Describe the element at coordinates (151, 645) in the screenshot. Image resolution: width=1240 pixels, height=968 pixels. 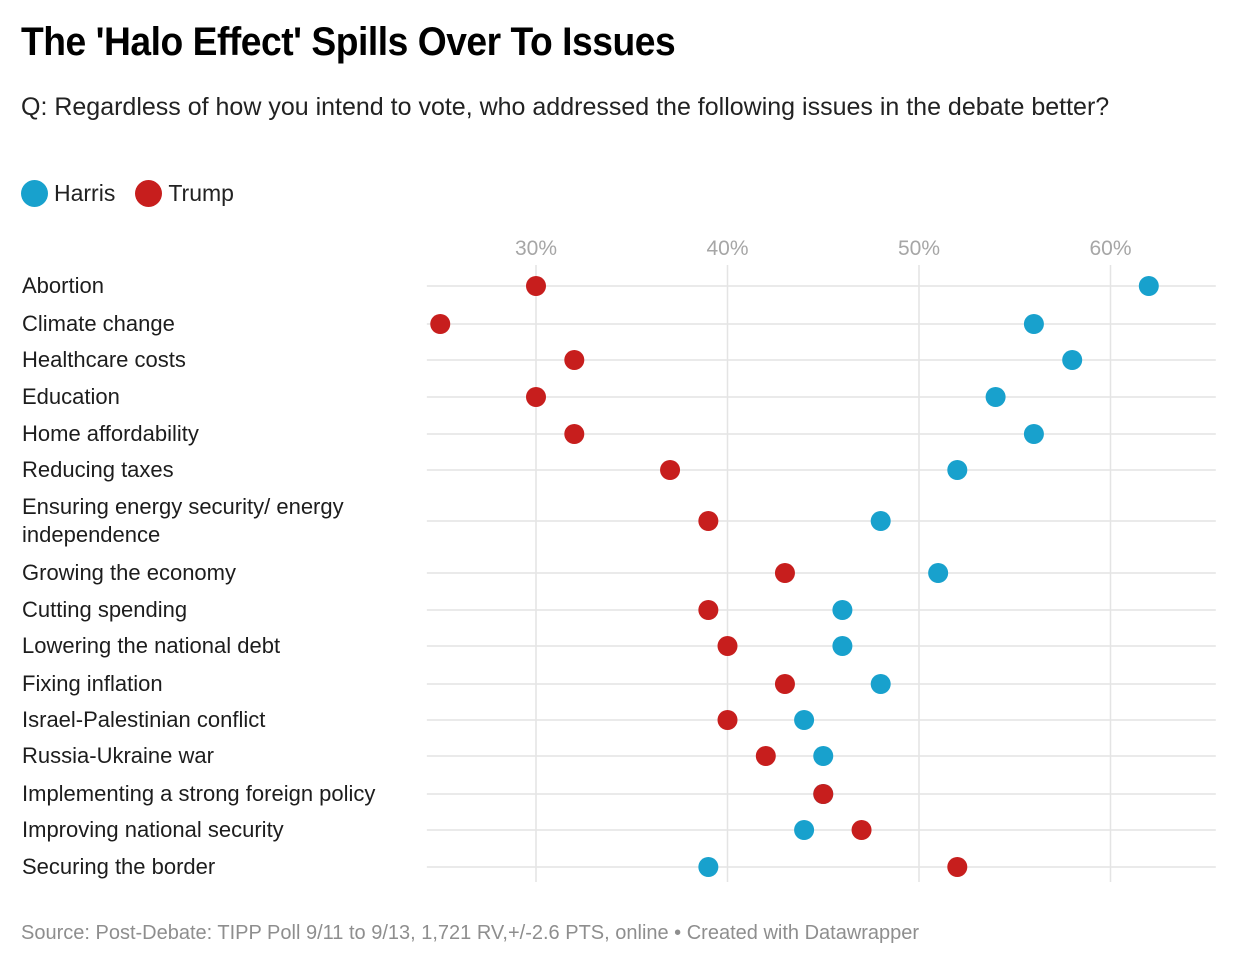
I see `category-label-line: Lowering the national debt` at that location.